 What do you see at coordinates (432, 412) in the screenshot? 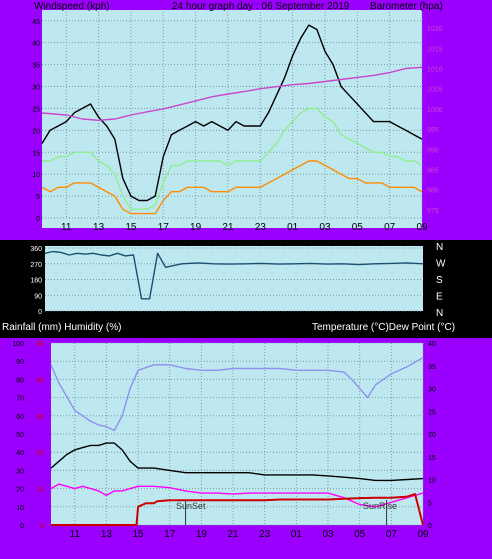
I see `y2-tick-label: 25` at bounding box center [432, 412].